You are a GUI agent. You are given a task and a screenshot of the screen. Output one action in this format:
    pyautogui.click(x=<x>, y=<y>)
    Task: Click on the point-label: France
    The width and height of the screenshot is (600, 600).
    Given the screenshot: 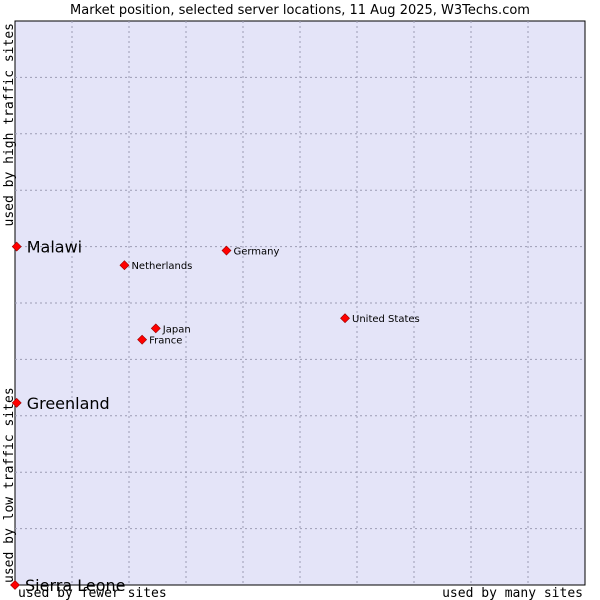 What is the action you would take?
    pyautogui.click(x=165, y=341)
    